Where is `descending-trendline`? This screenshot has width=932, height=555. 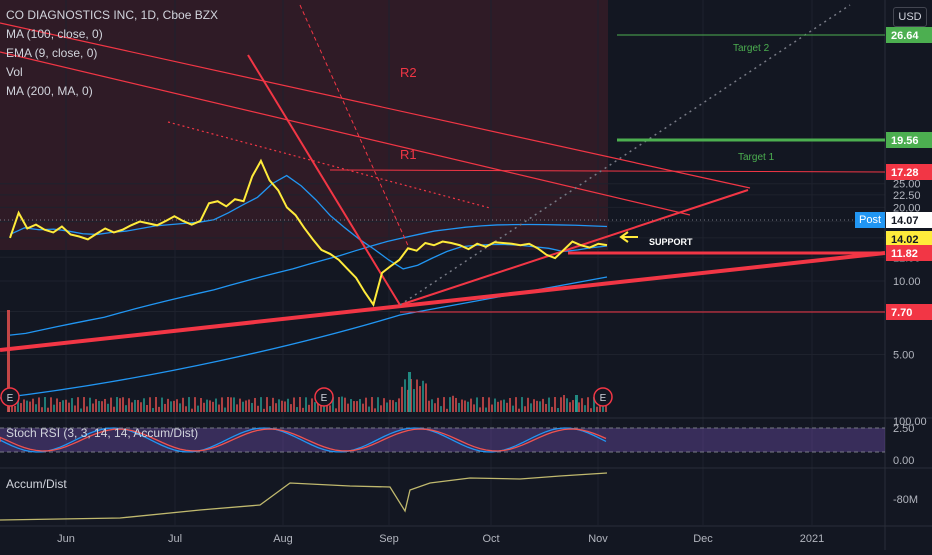
descending-trendline is located at coordinates (324, 180).